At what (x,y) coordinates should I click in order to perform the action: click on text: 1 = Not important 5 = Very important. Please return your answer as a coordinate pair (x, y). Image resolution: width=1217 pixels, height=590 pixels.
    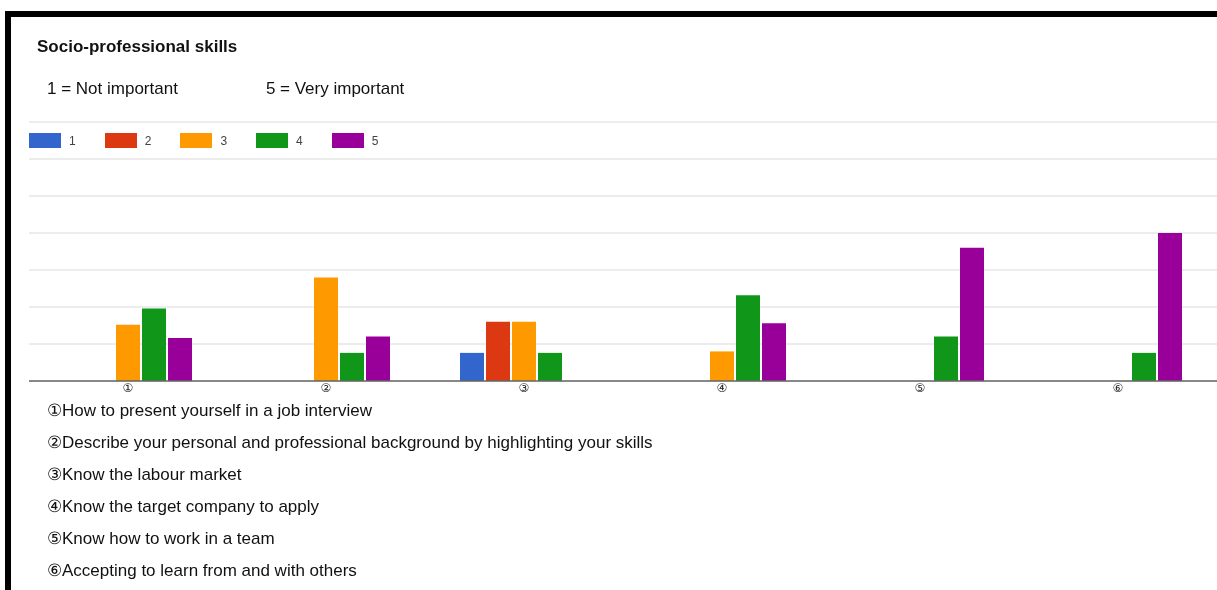
    Looking at the image, I should click on (226, 88).